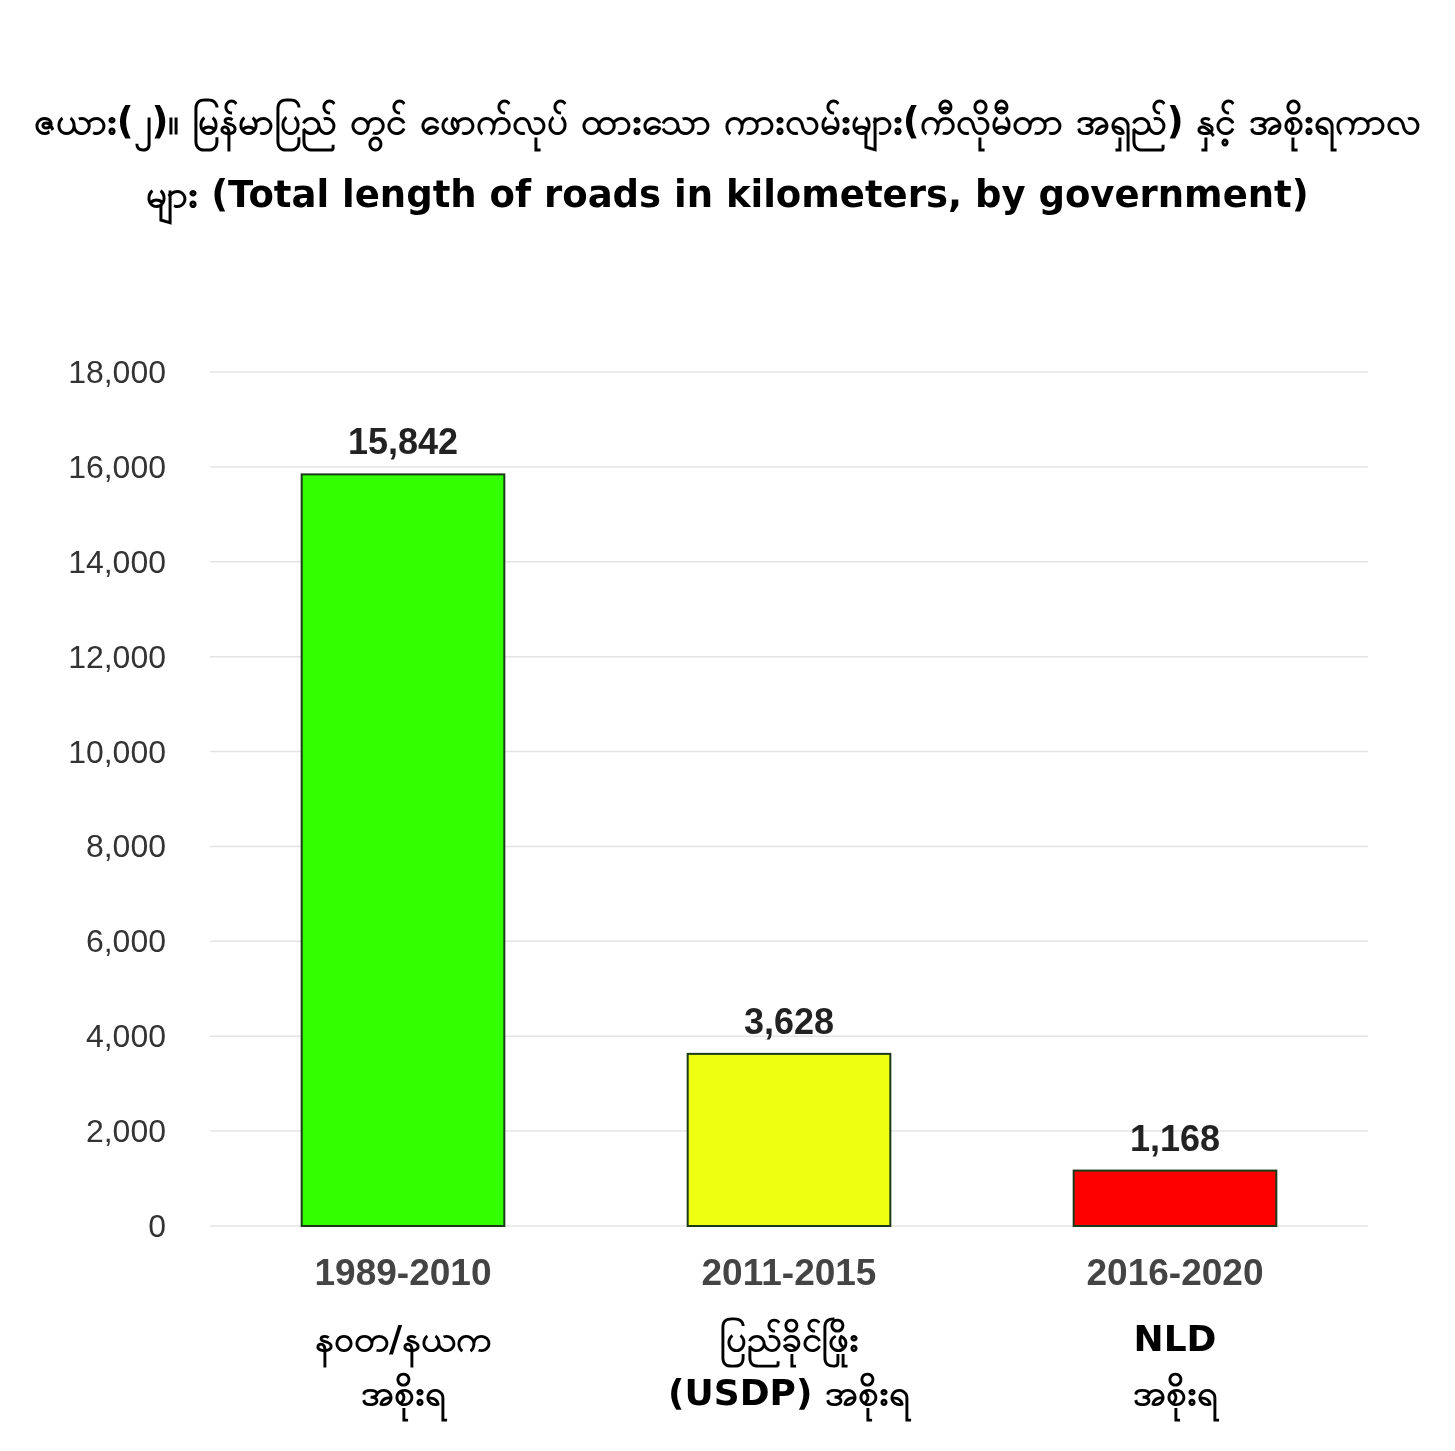 The height and width of the screenshot is (1451, 1455). I want to click on y-tick-label: 8,000, so click(125, 846).